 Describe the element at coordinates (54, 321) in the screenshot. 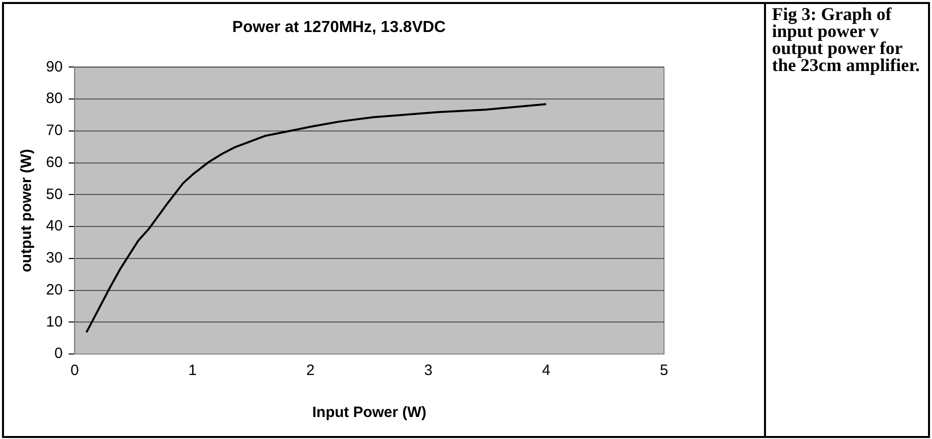

I see `y-tick-label: 10` at that location.